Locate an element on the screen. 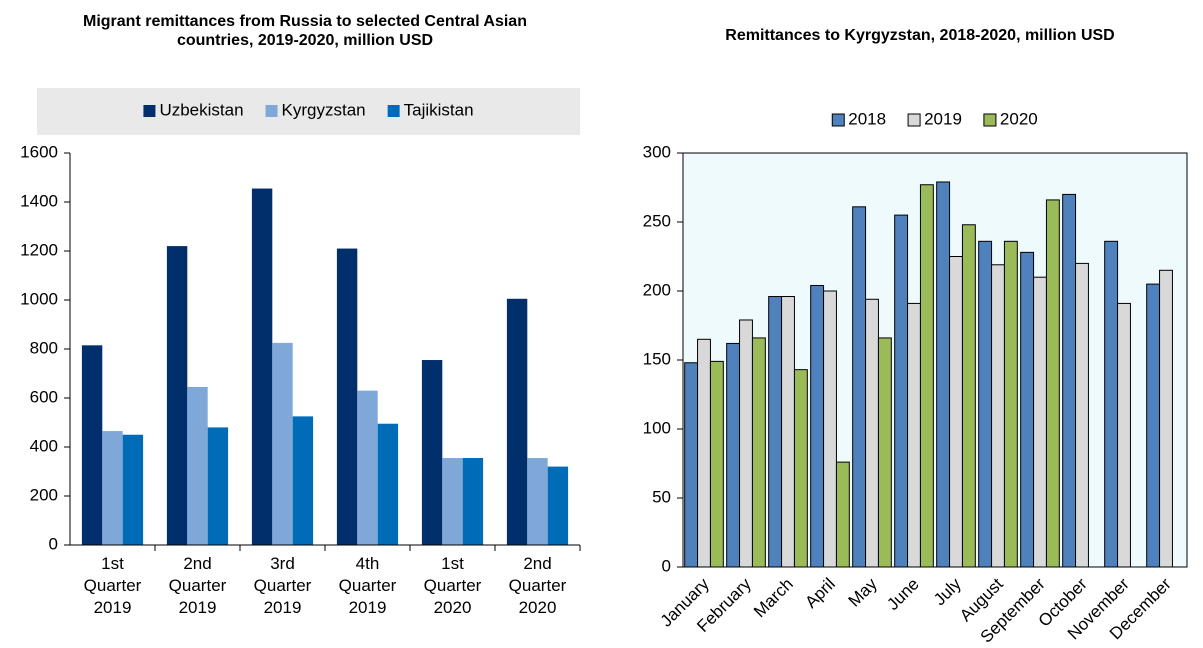  x-tick-label: 3rd Quarter 2019 is located at coordinates (283, 585).